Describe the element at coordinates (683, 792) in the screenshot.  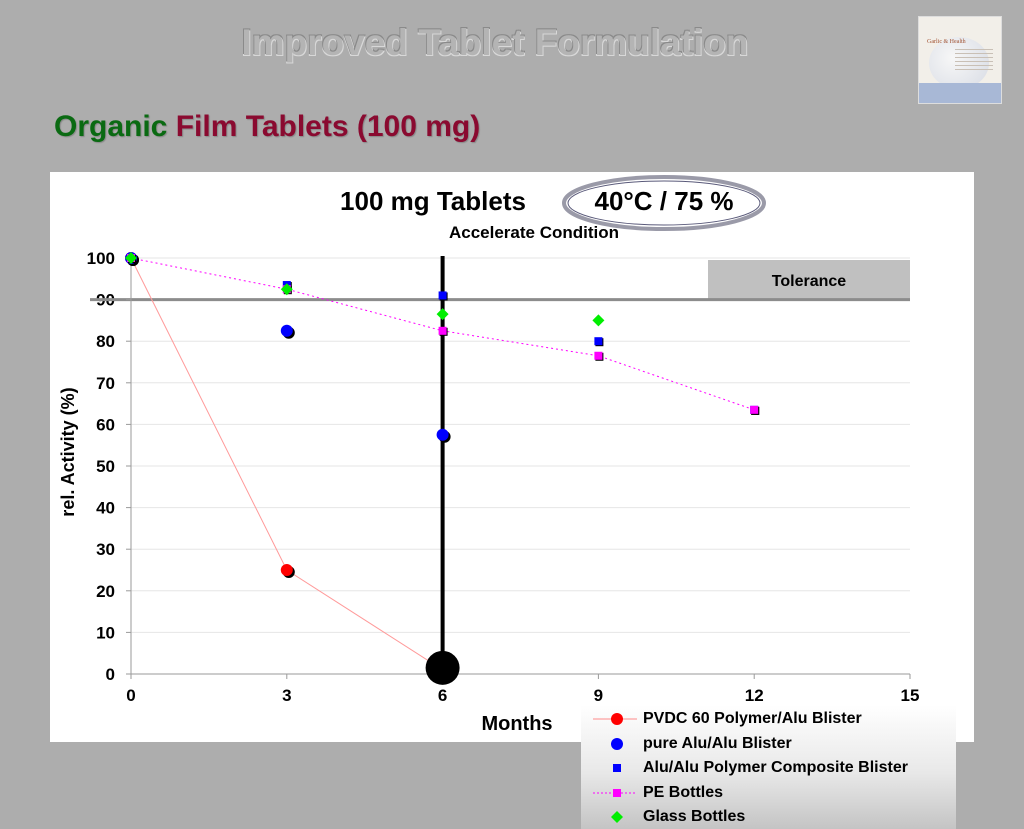
I see `legend-label-pe-bottles: PE Bottles` at that location.